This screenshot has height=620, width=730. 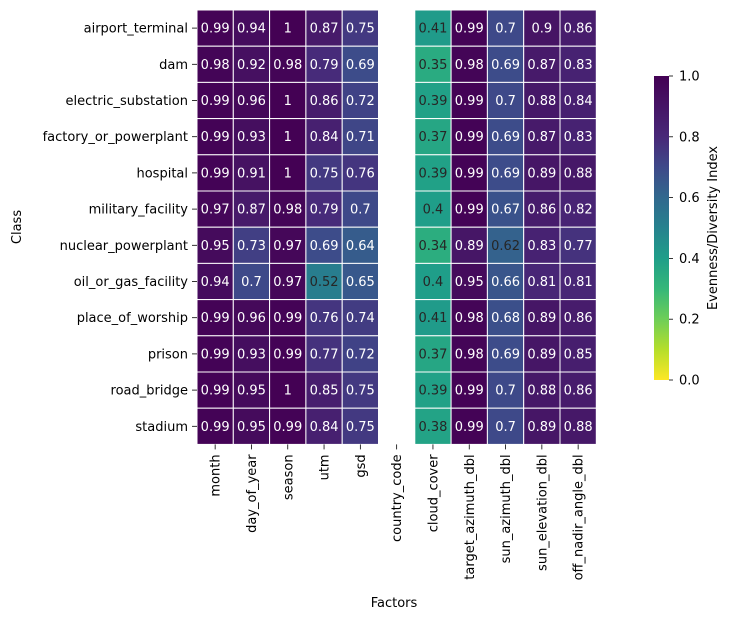 What do you see at coordinates (578, 246) in the screenshot?
I see `cell-value-label: 0.77` at bounding box center [578, 246].